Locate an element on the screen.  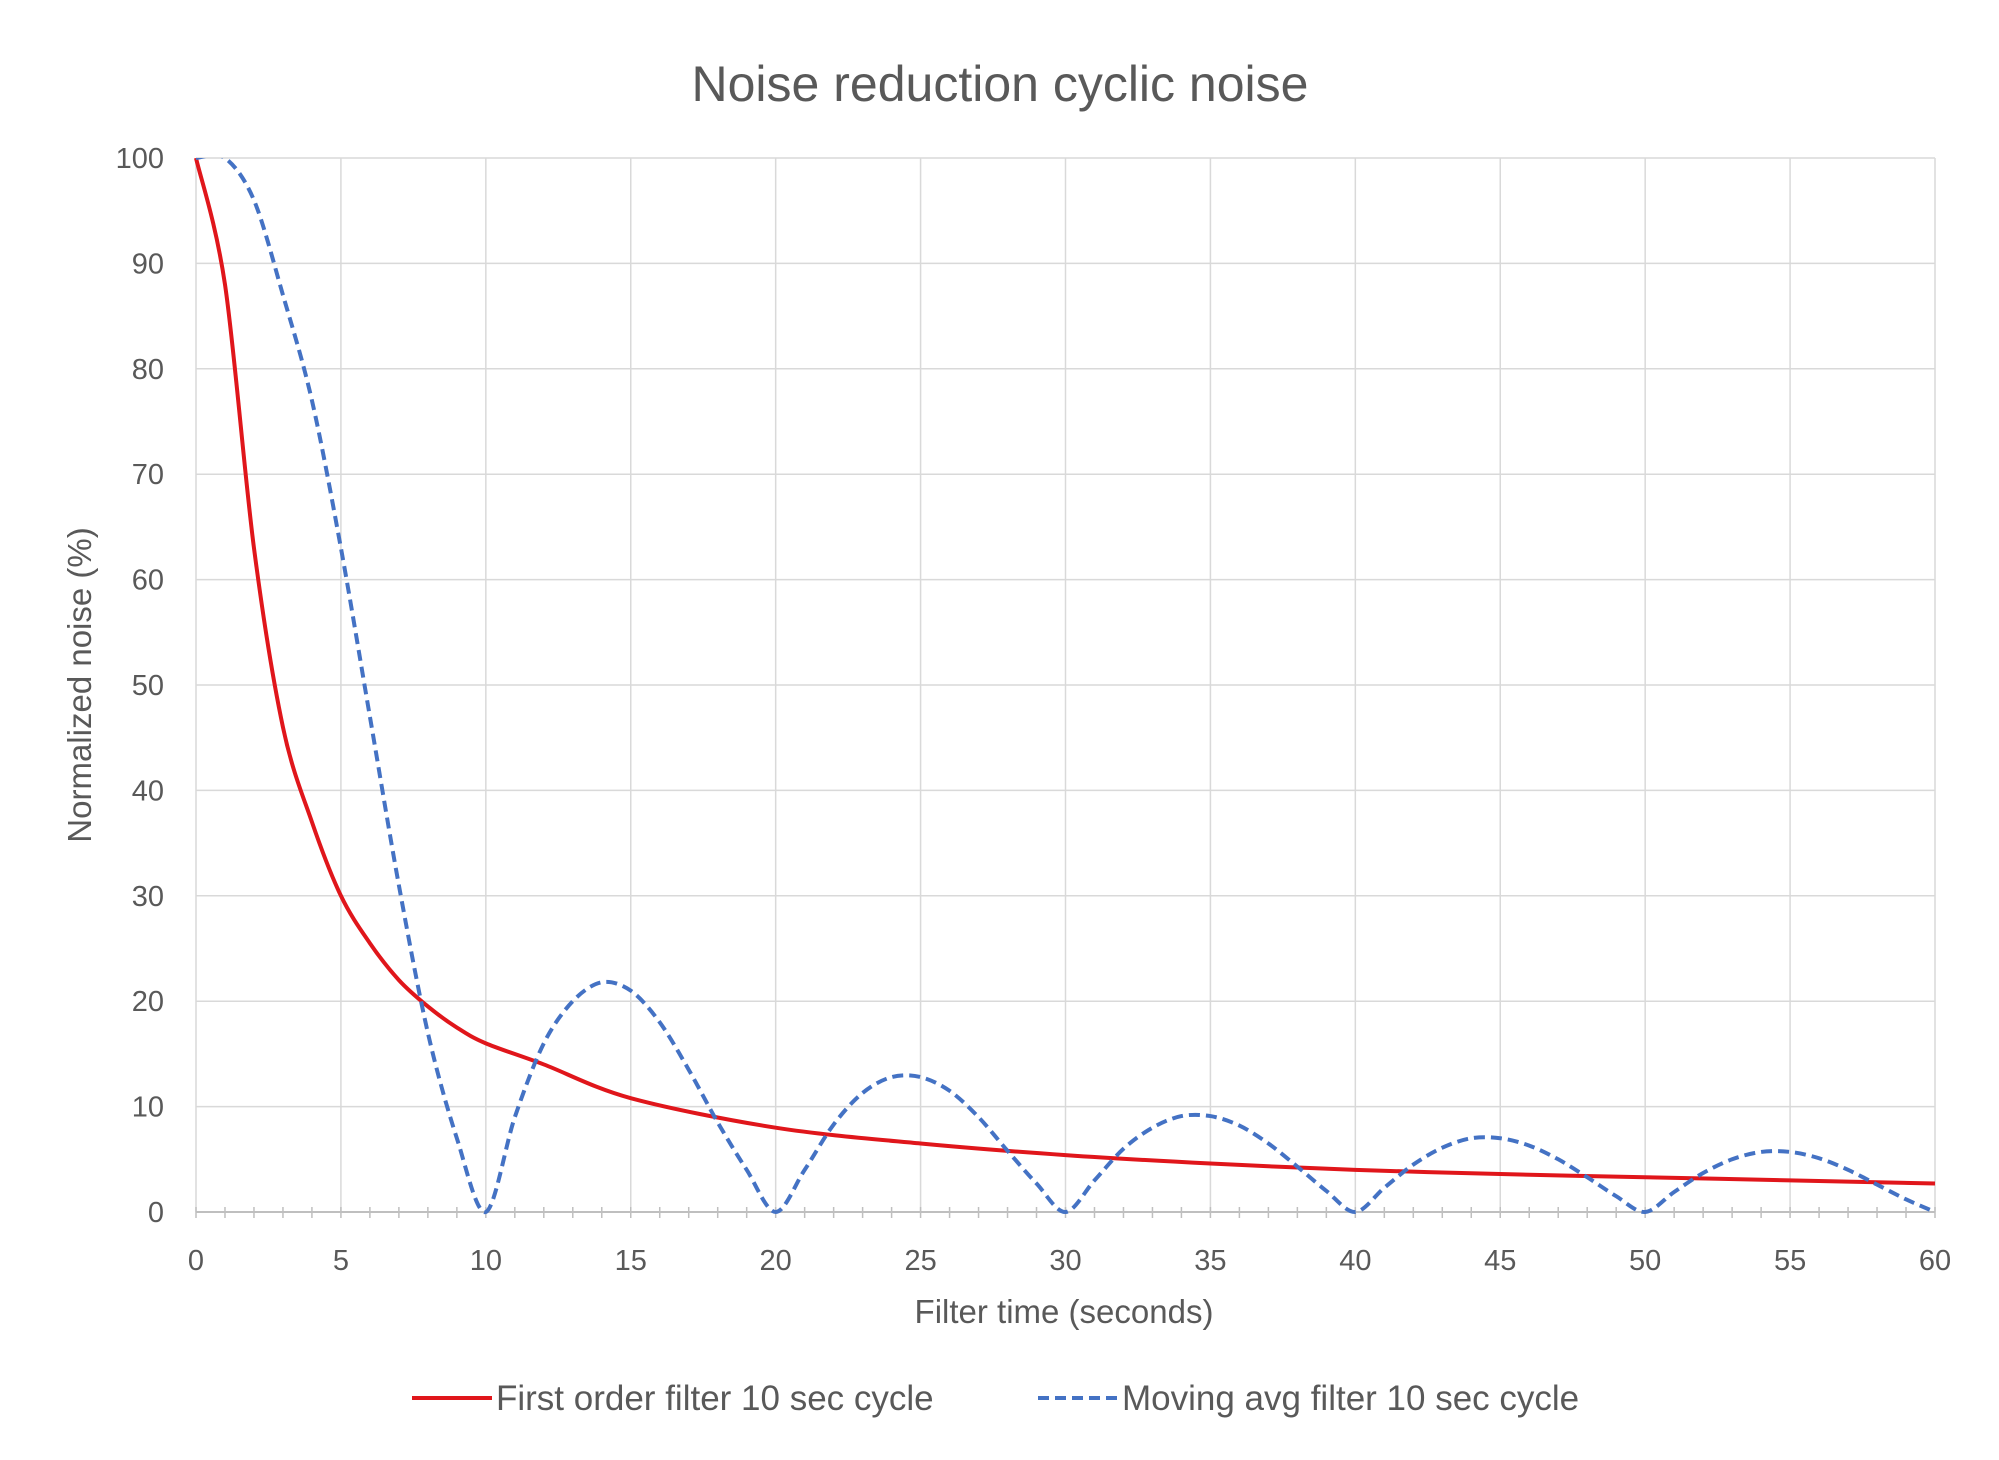
y-tick-label: 20 is located at coordinates (148, 1002).